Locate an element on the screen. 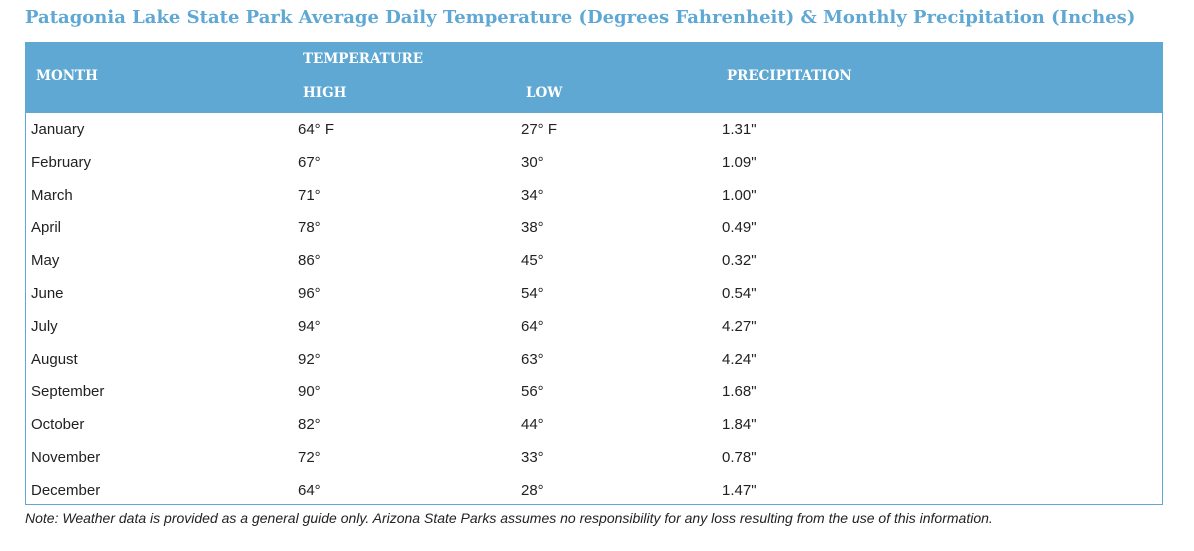 The image size is (1194, 551). header-precipitation: PRECIPITATION is located at coordinates (789, 76).